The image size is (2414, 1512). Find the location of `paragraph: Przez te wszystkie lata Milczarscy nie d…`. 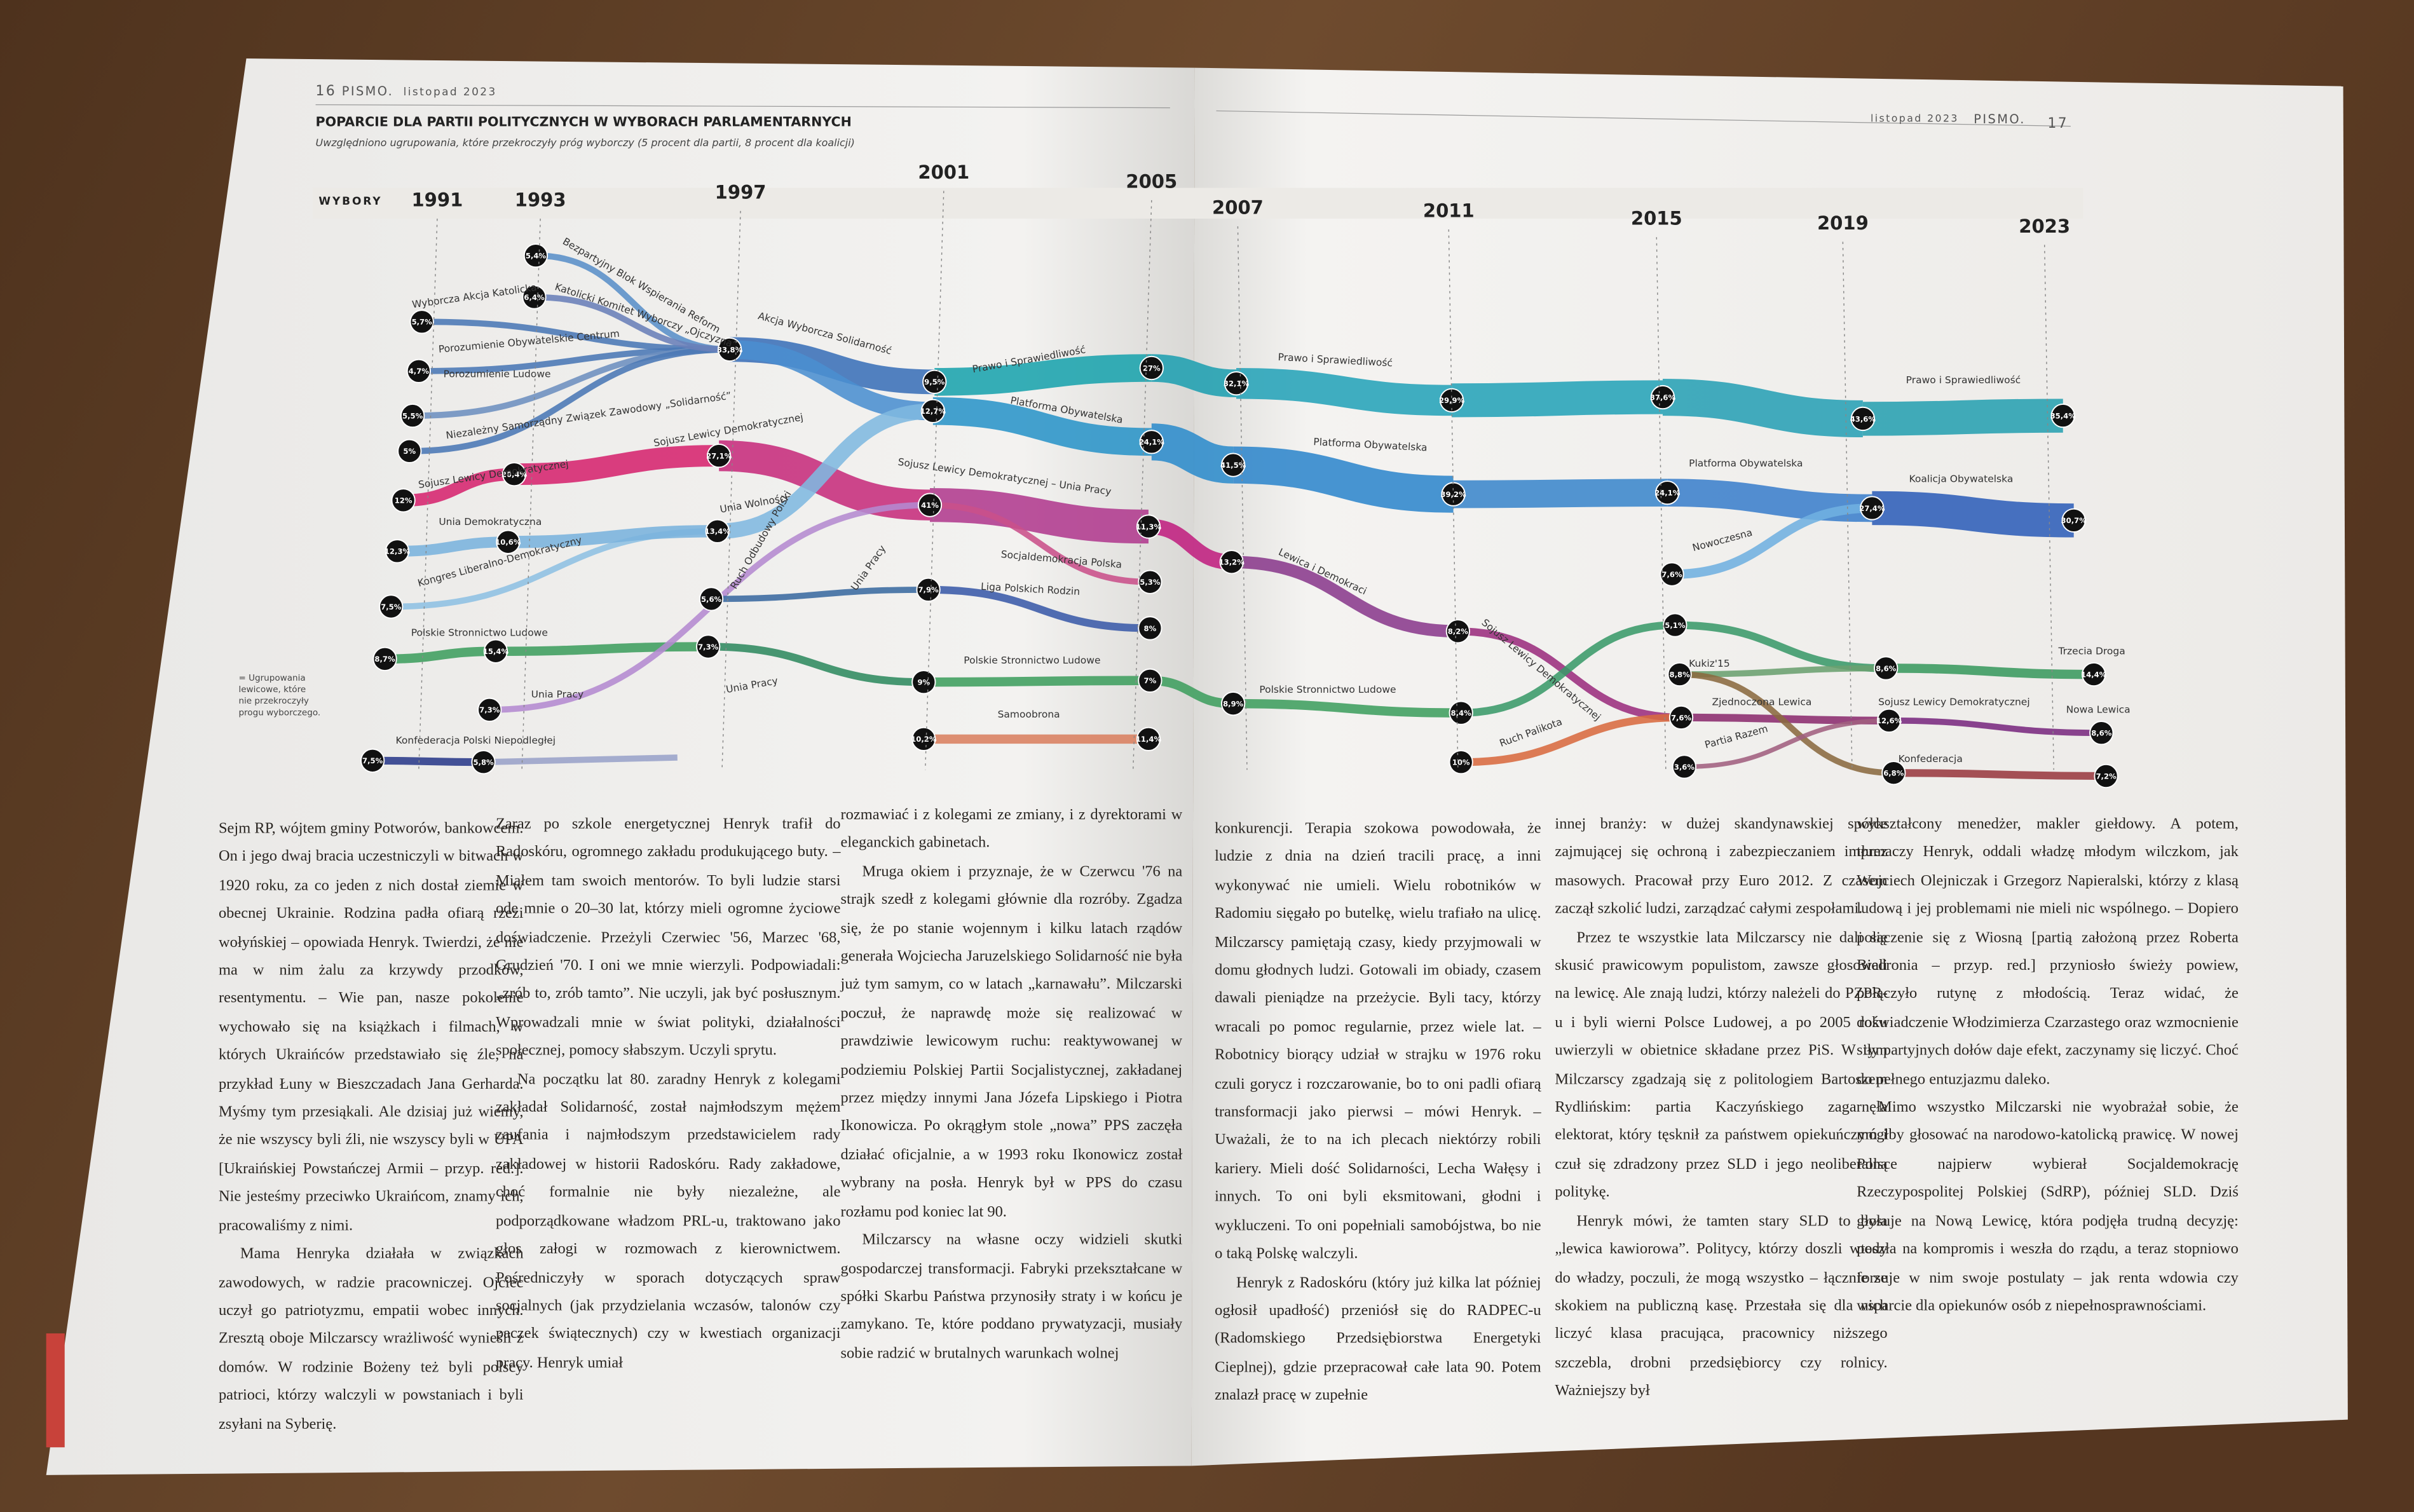

paragraph: Przez te wszystkie lata Milczarscy nie d… is located at coordinates (1721, 1065).